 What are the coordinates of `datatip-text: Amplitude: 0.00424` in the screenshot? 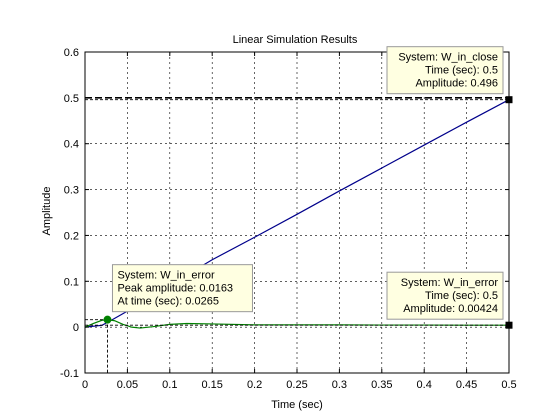 It's located at (450, 309).